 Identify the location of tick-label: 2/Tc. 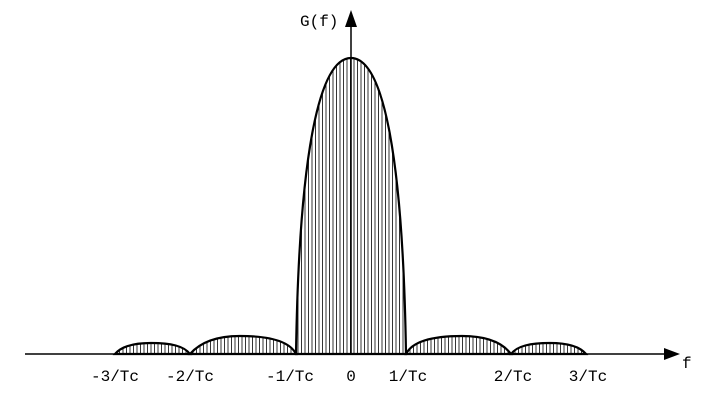
(513, 377).